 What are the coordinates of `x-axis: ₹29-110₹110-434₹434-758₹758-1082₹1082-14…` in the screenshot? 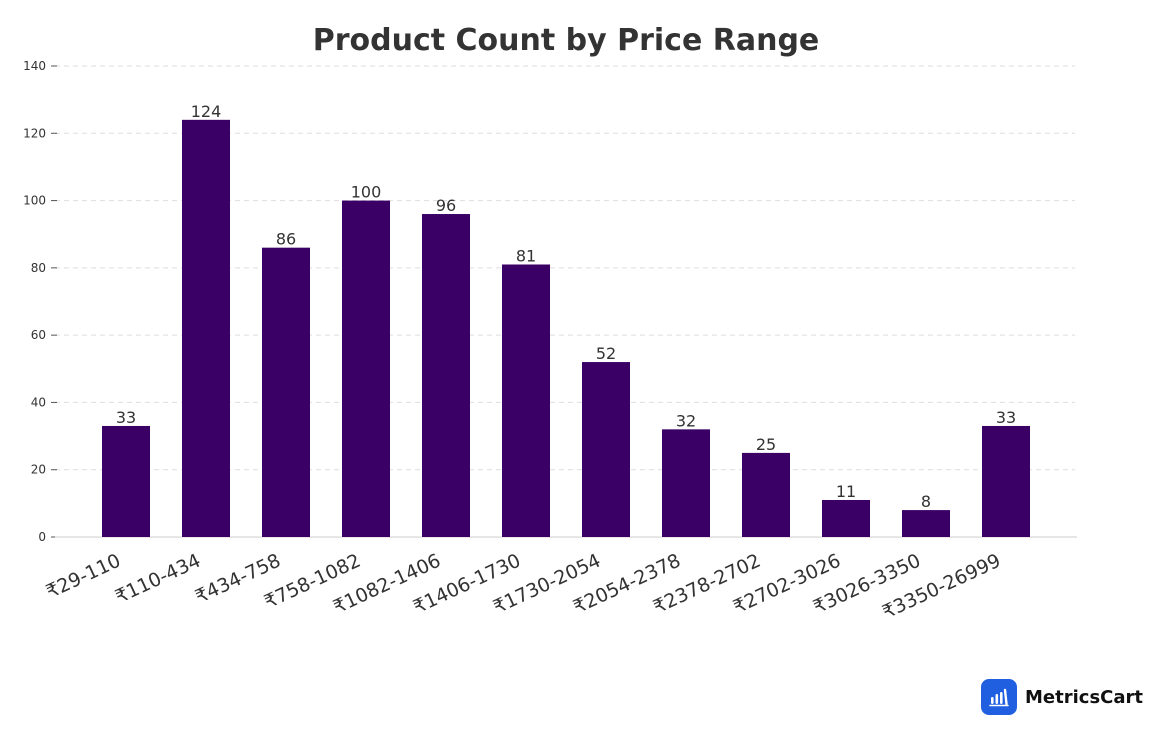 It's located at (523, 587).